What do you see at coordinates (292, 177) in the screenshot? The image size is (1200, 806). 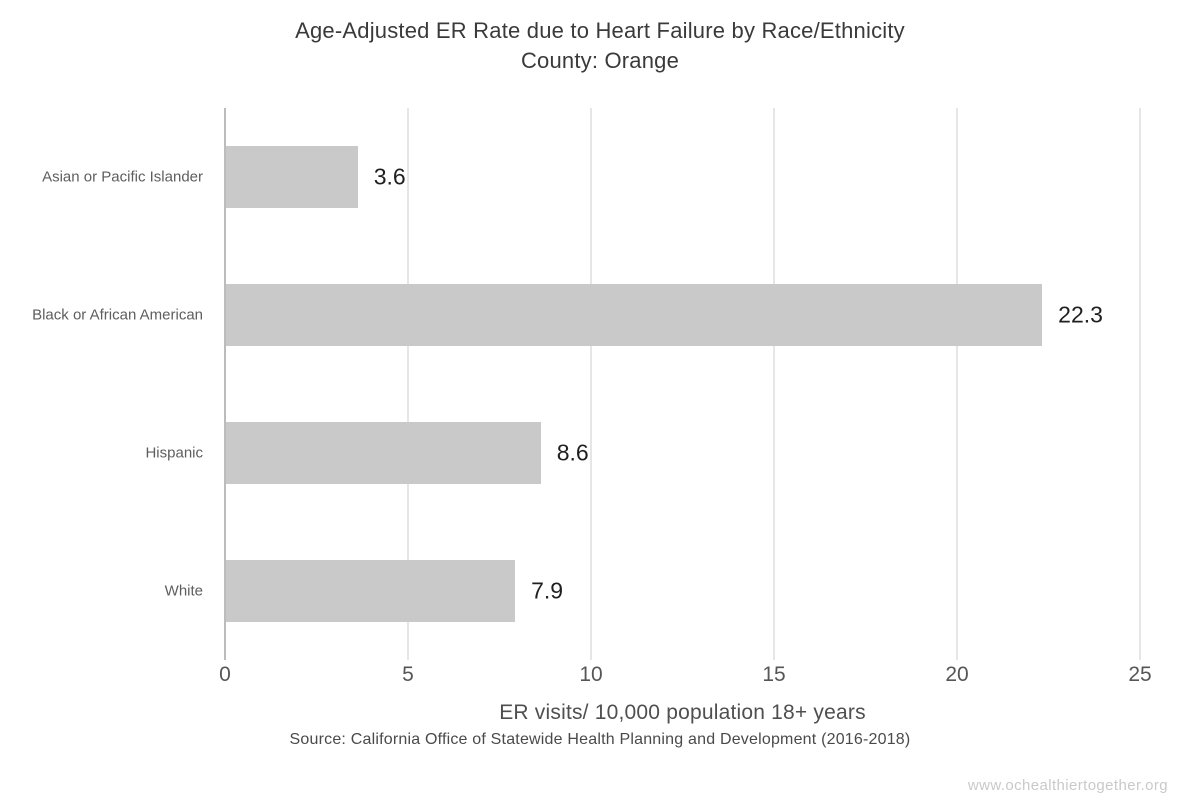 I see `bar-asian-or-pacific-islander` at bounding box center [292, 177].